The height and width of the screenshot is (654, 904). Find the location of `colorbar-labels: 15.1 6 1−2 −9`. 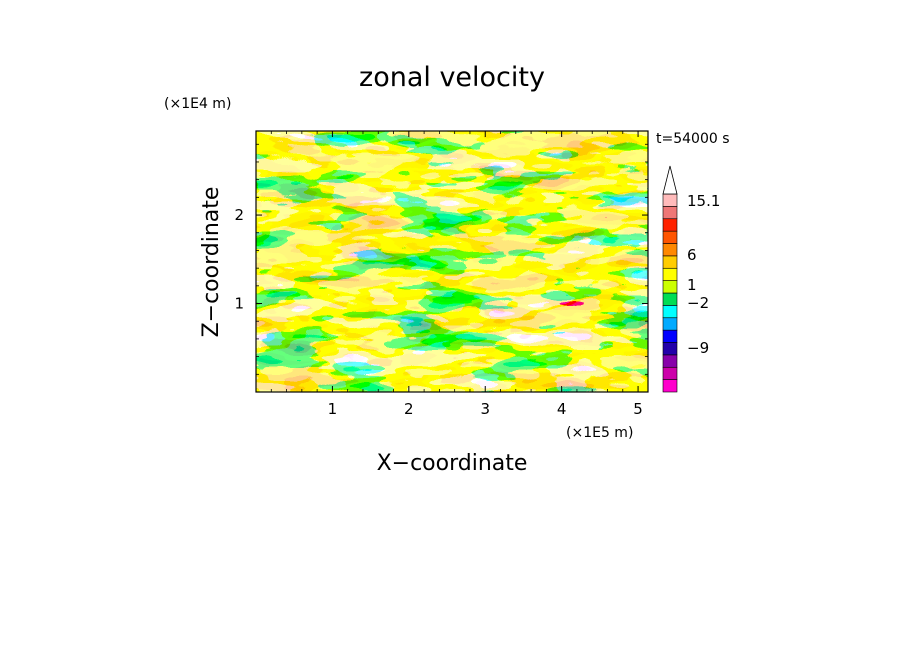

colorbar-labels: 15.1 6 1−2 −9 is located at coordinates (703, 274).